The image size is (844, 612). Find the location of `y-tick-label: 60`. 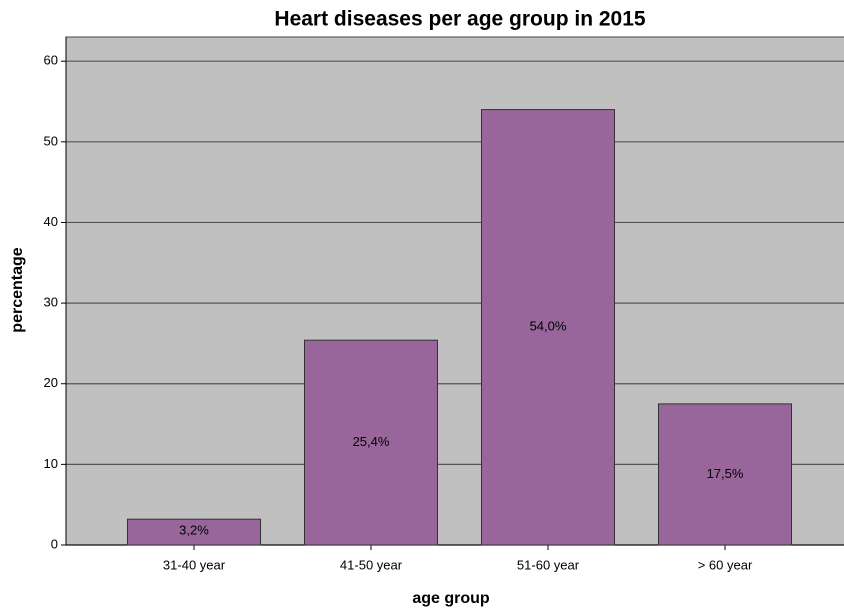

y-tick-label: 60 is located at coordinates (51, 60).